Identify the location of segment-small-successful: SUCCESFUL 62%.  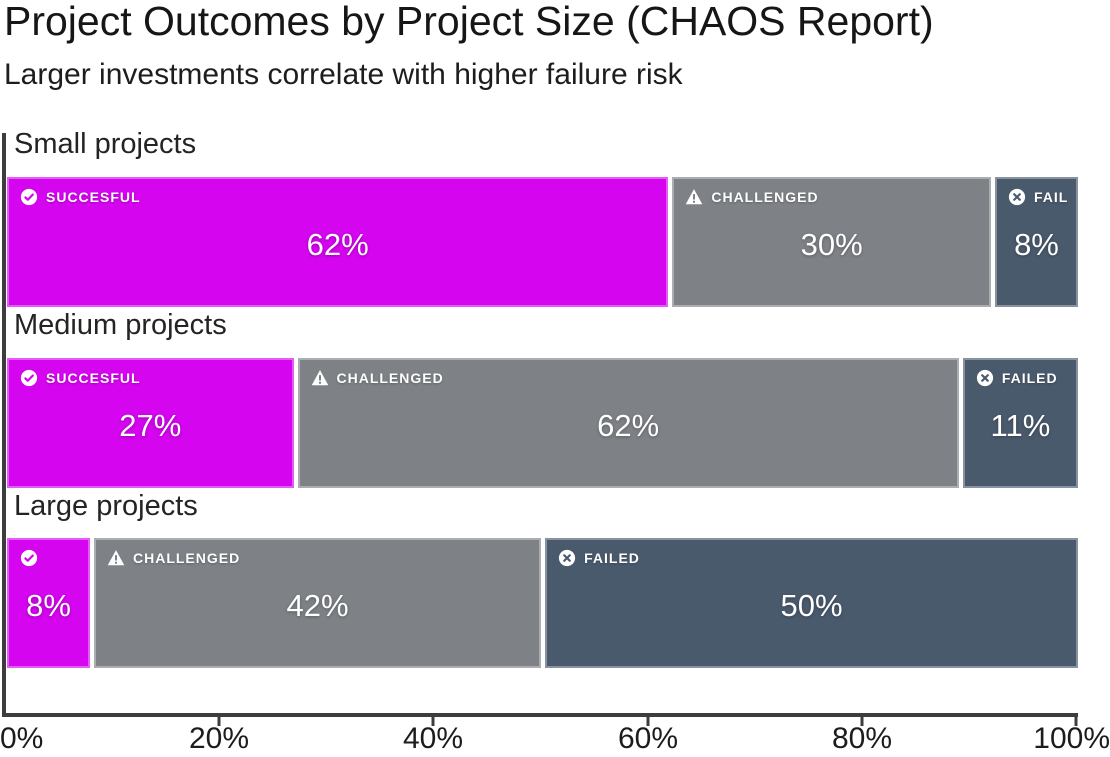
(338, 242).